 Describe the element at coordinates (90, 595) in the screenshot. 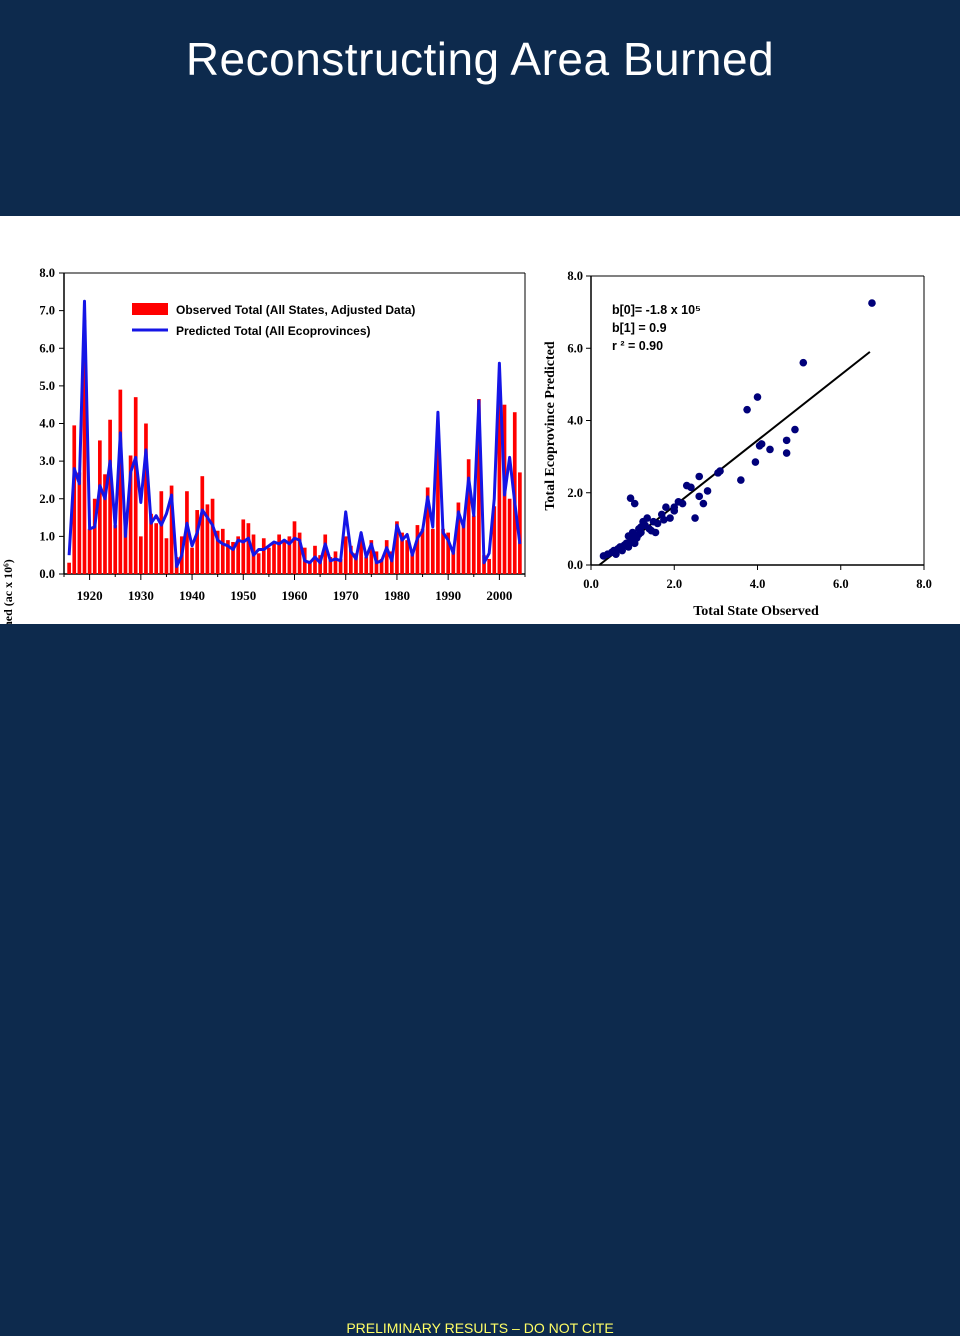

I see `x-tick-label: 1920` at that location.